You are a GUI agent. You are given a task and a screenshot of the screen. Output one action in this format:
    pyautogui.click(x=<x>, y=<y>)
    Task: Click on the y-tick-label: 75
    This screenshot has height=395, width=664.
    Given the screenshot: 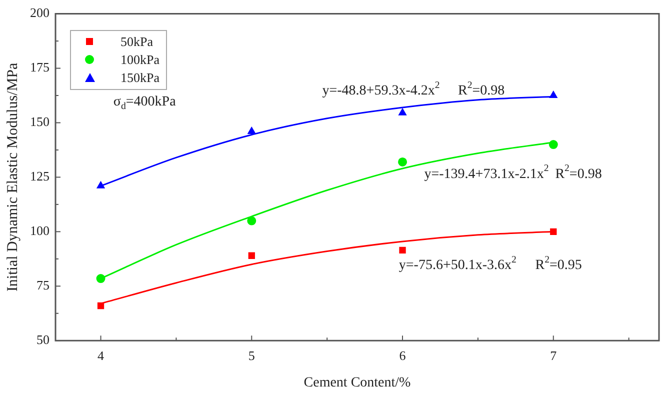 What is the action you would take?
    pyautogui.click(x=43, y=285)
    